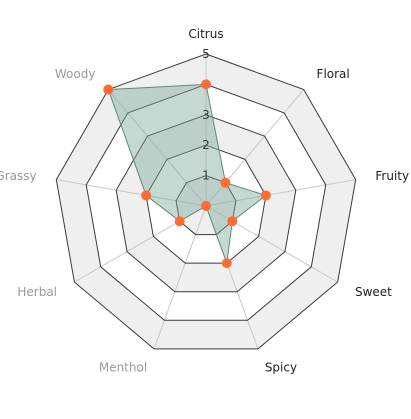 The height and width of the screenshot is (419, 411). I want to click on axis-label-woody: Woody, so click(75, 74).